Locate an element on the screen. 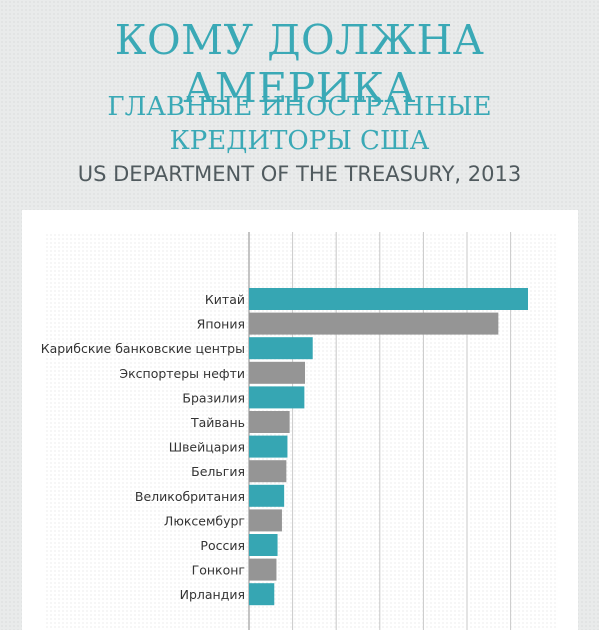 The height and width of the screenshot is (630, 599). category-label: Бельгия is located at coordinates (218, 471).